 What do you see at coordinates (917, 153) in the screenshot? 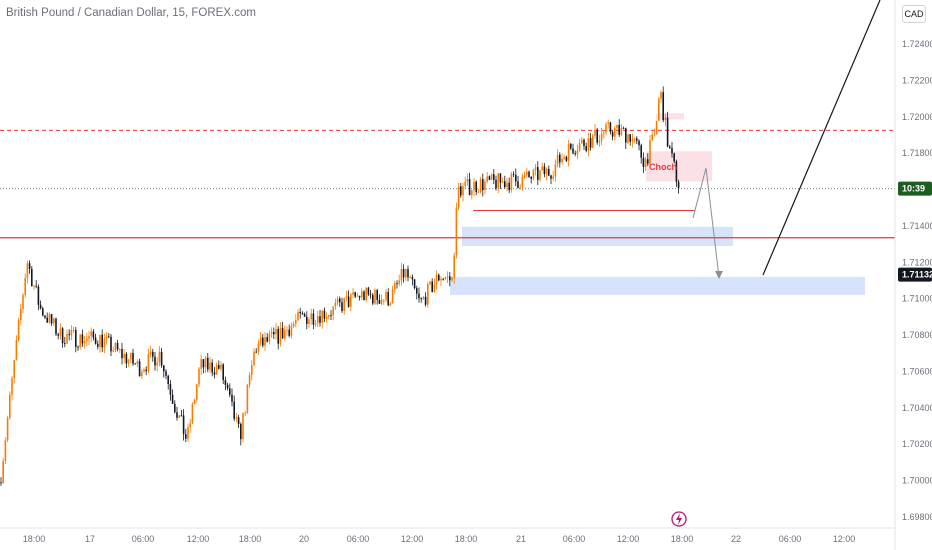
I see `y-tick-label: 1.71800` at bounding box center [917, 153].